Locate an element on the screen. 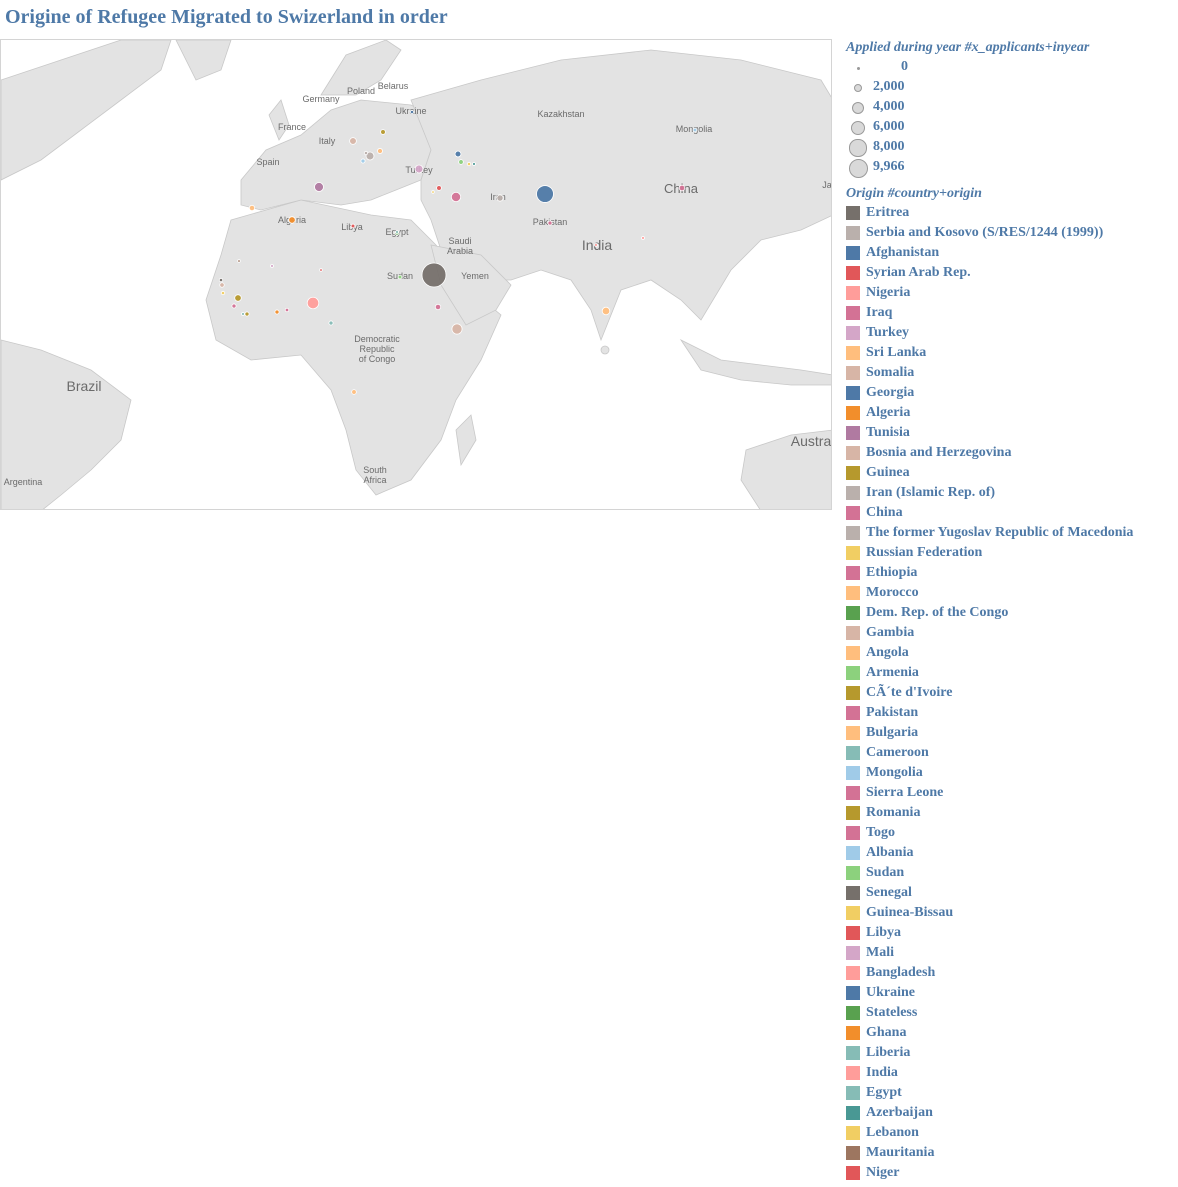  bubble-sierra-leone: Sierra Leone: 300 is located at coordinates (234, 306).